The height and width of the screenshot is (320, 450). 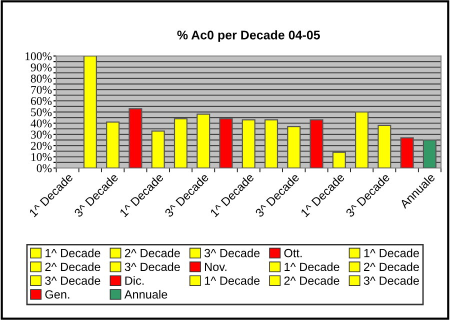 What do you see at coordinates (41, 101) in the screenshot?
I see `y-tick-label: 60%` at bounding box center [41, 101].